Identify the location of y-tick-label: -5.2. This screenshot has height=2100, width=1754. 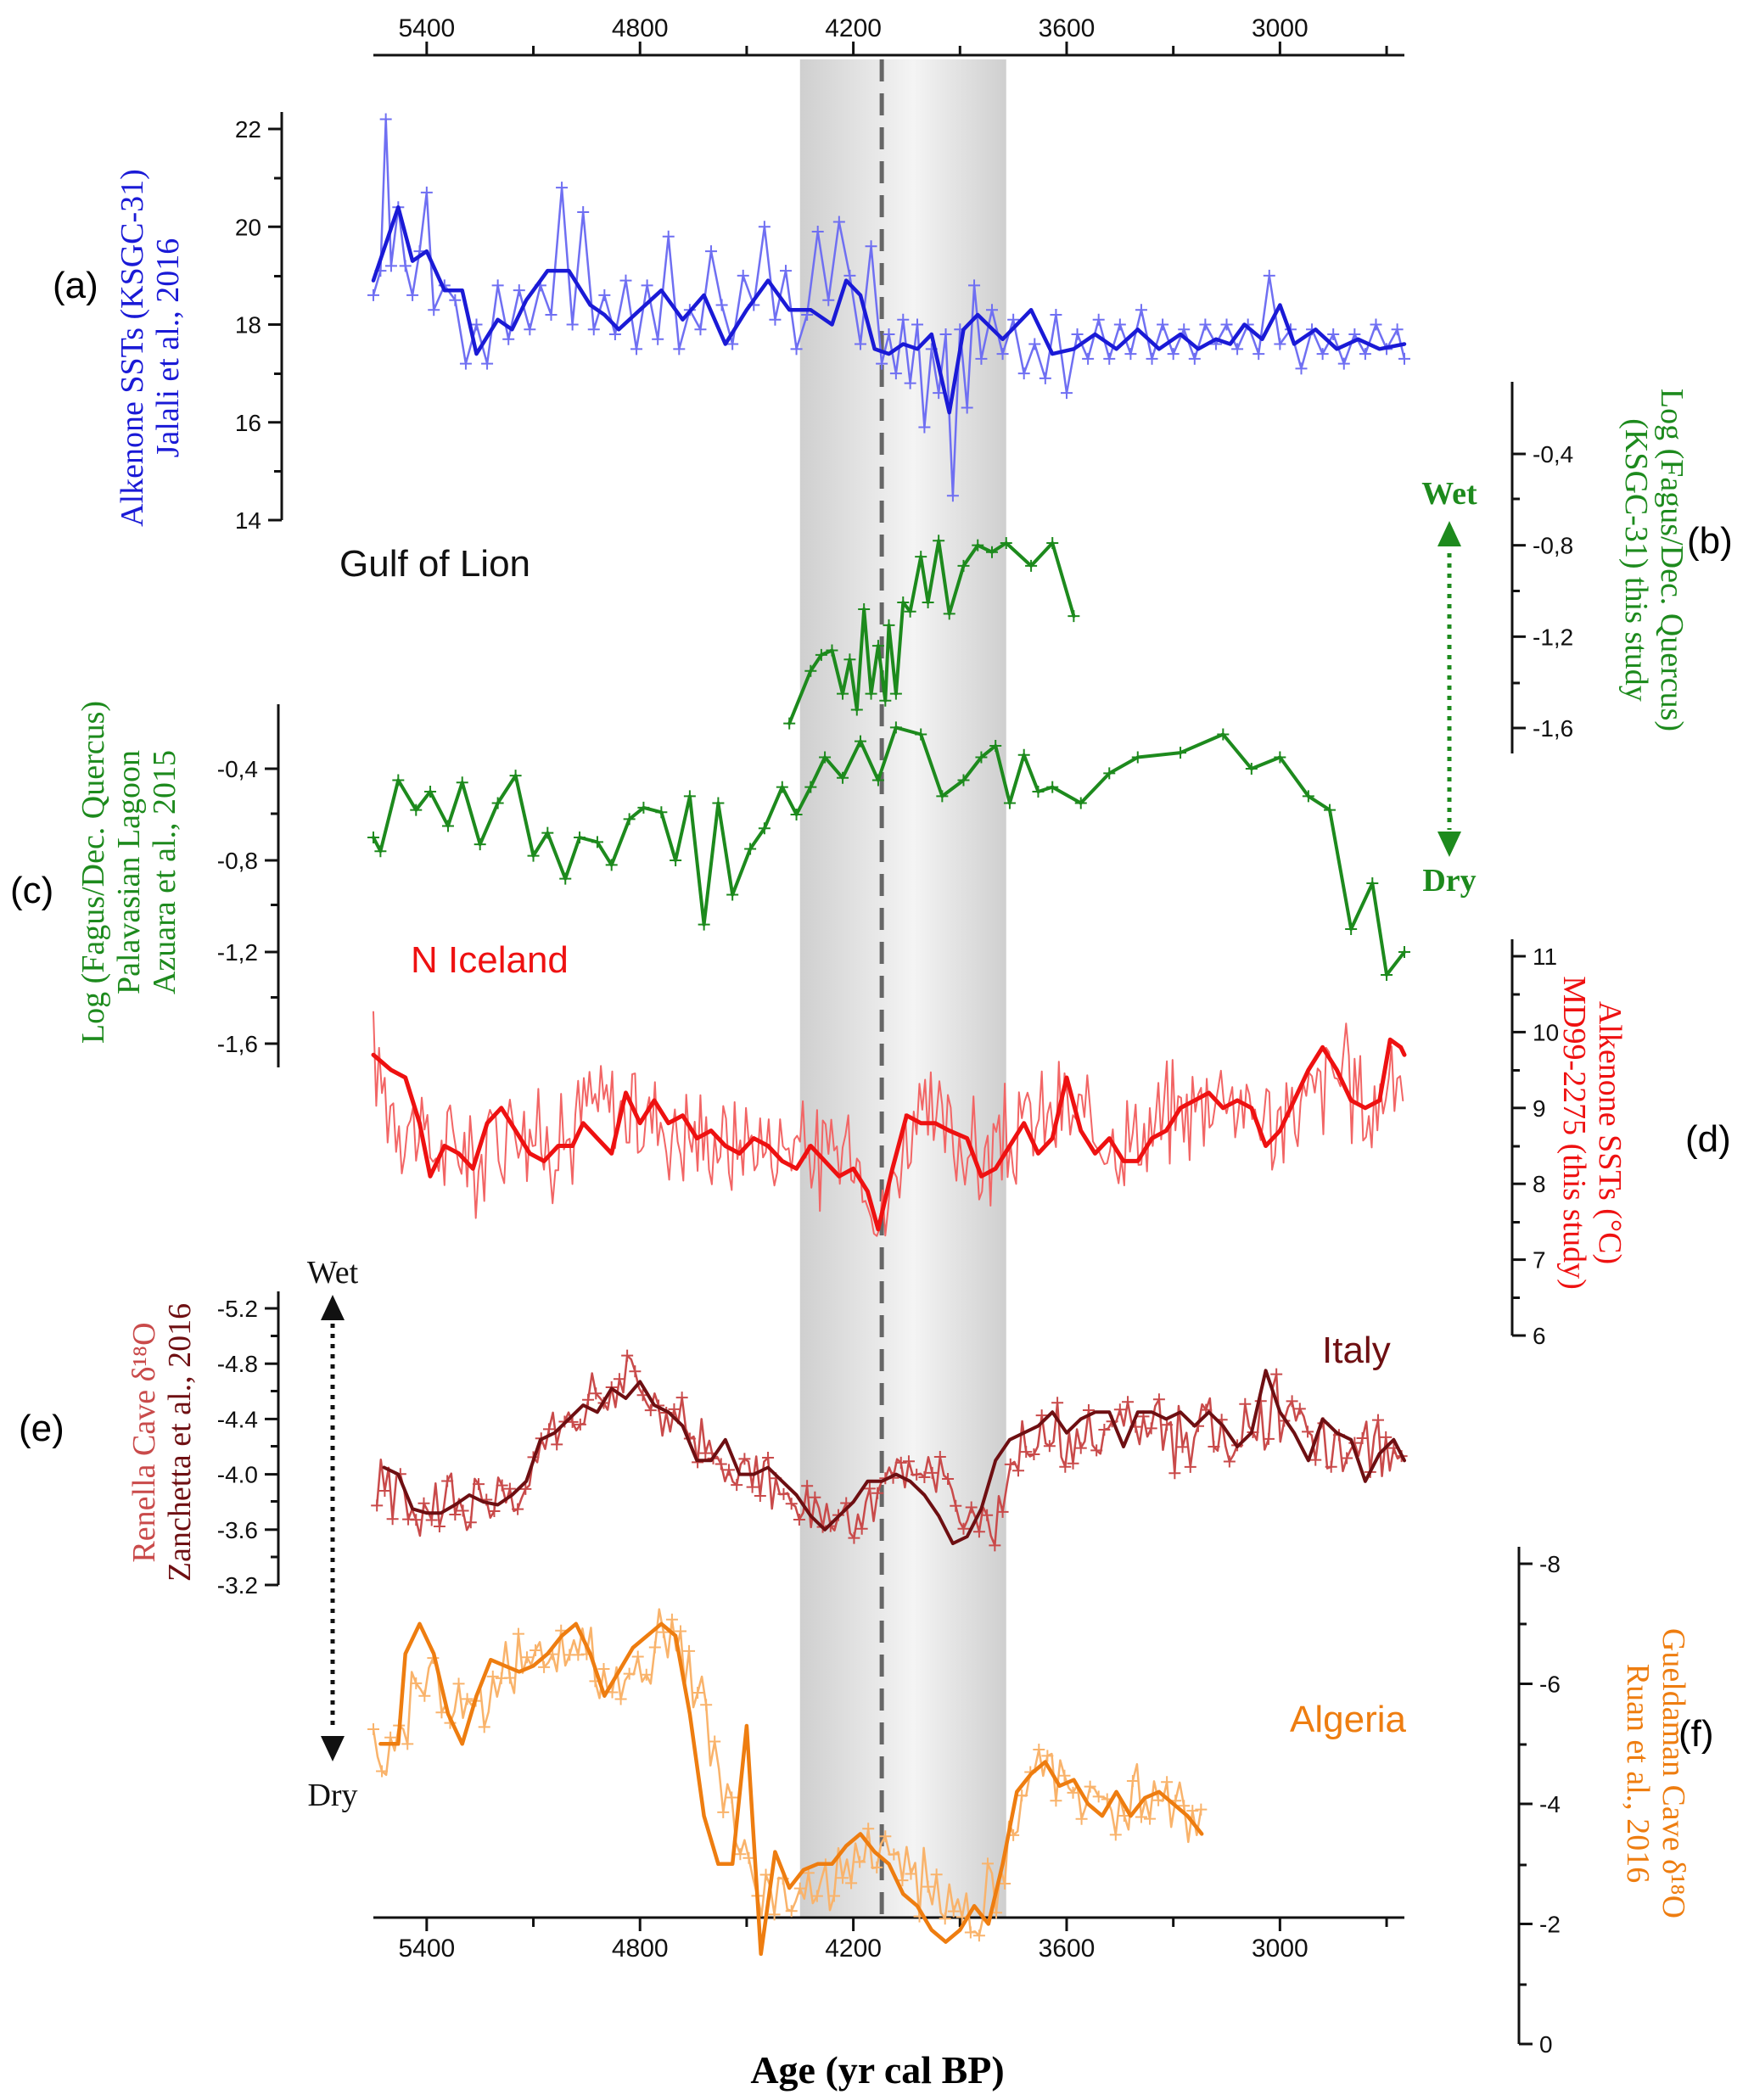
(237, 1309).